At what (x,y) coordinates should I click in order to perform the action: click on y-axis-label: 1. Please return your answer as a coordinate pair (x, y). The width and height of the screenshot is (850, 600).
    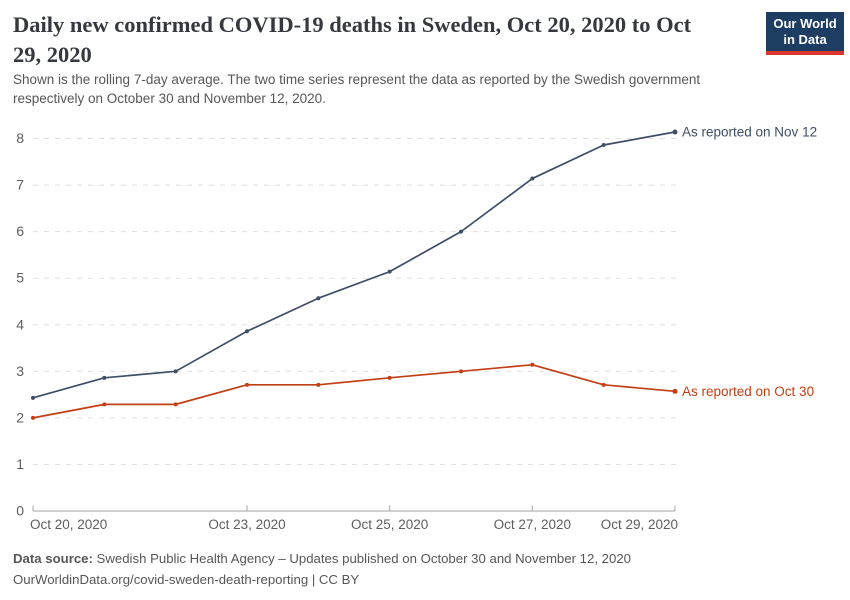
    Looking at the image, I should click on (20, 464).